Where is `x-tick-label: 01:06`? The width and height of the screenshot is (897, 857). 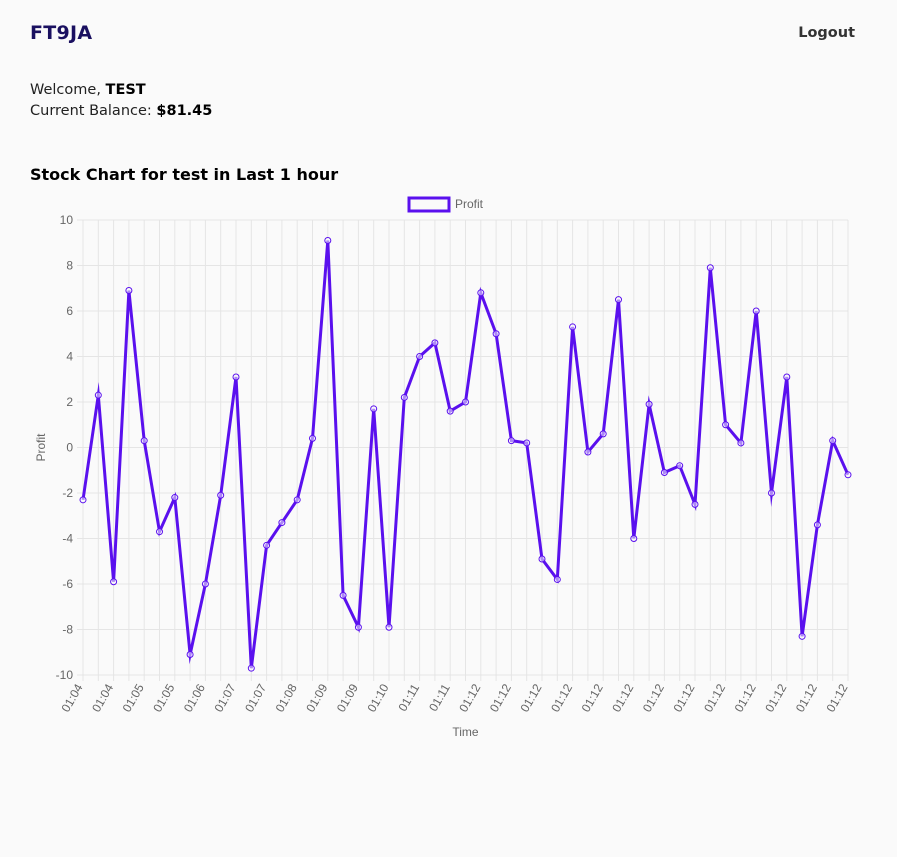 x-tick-label: 01:06 is located at coordinates (194, 697).